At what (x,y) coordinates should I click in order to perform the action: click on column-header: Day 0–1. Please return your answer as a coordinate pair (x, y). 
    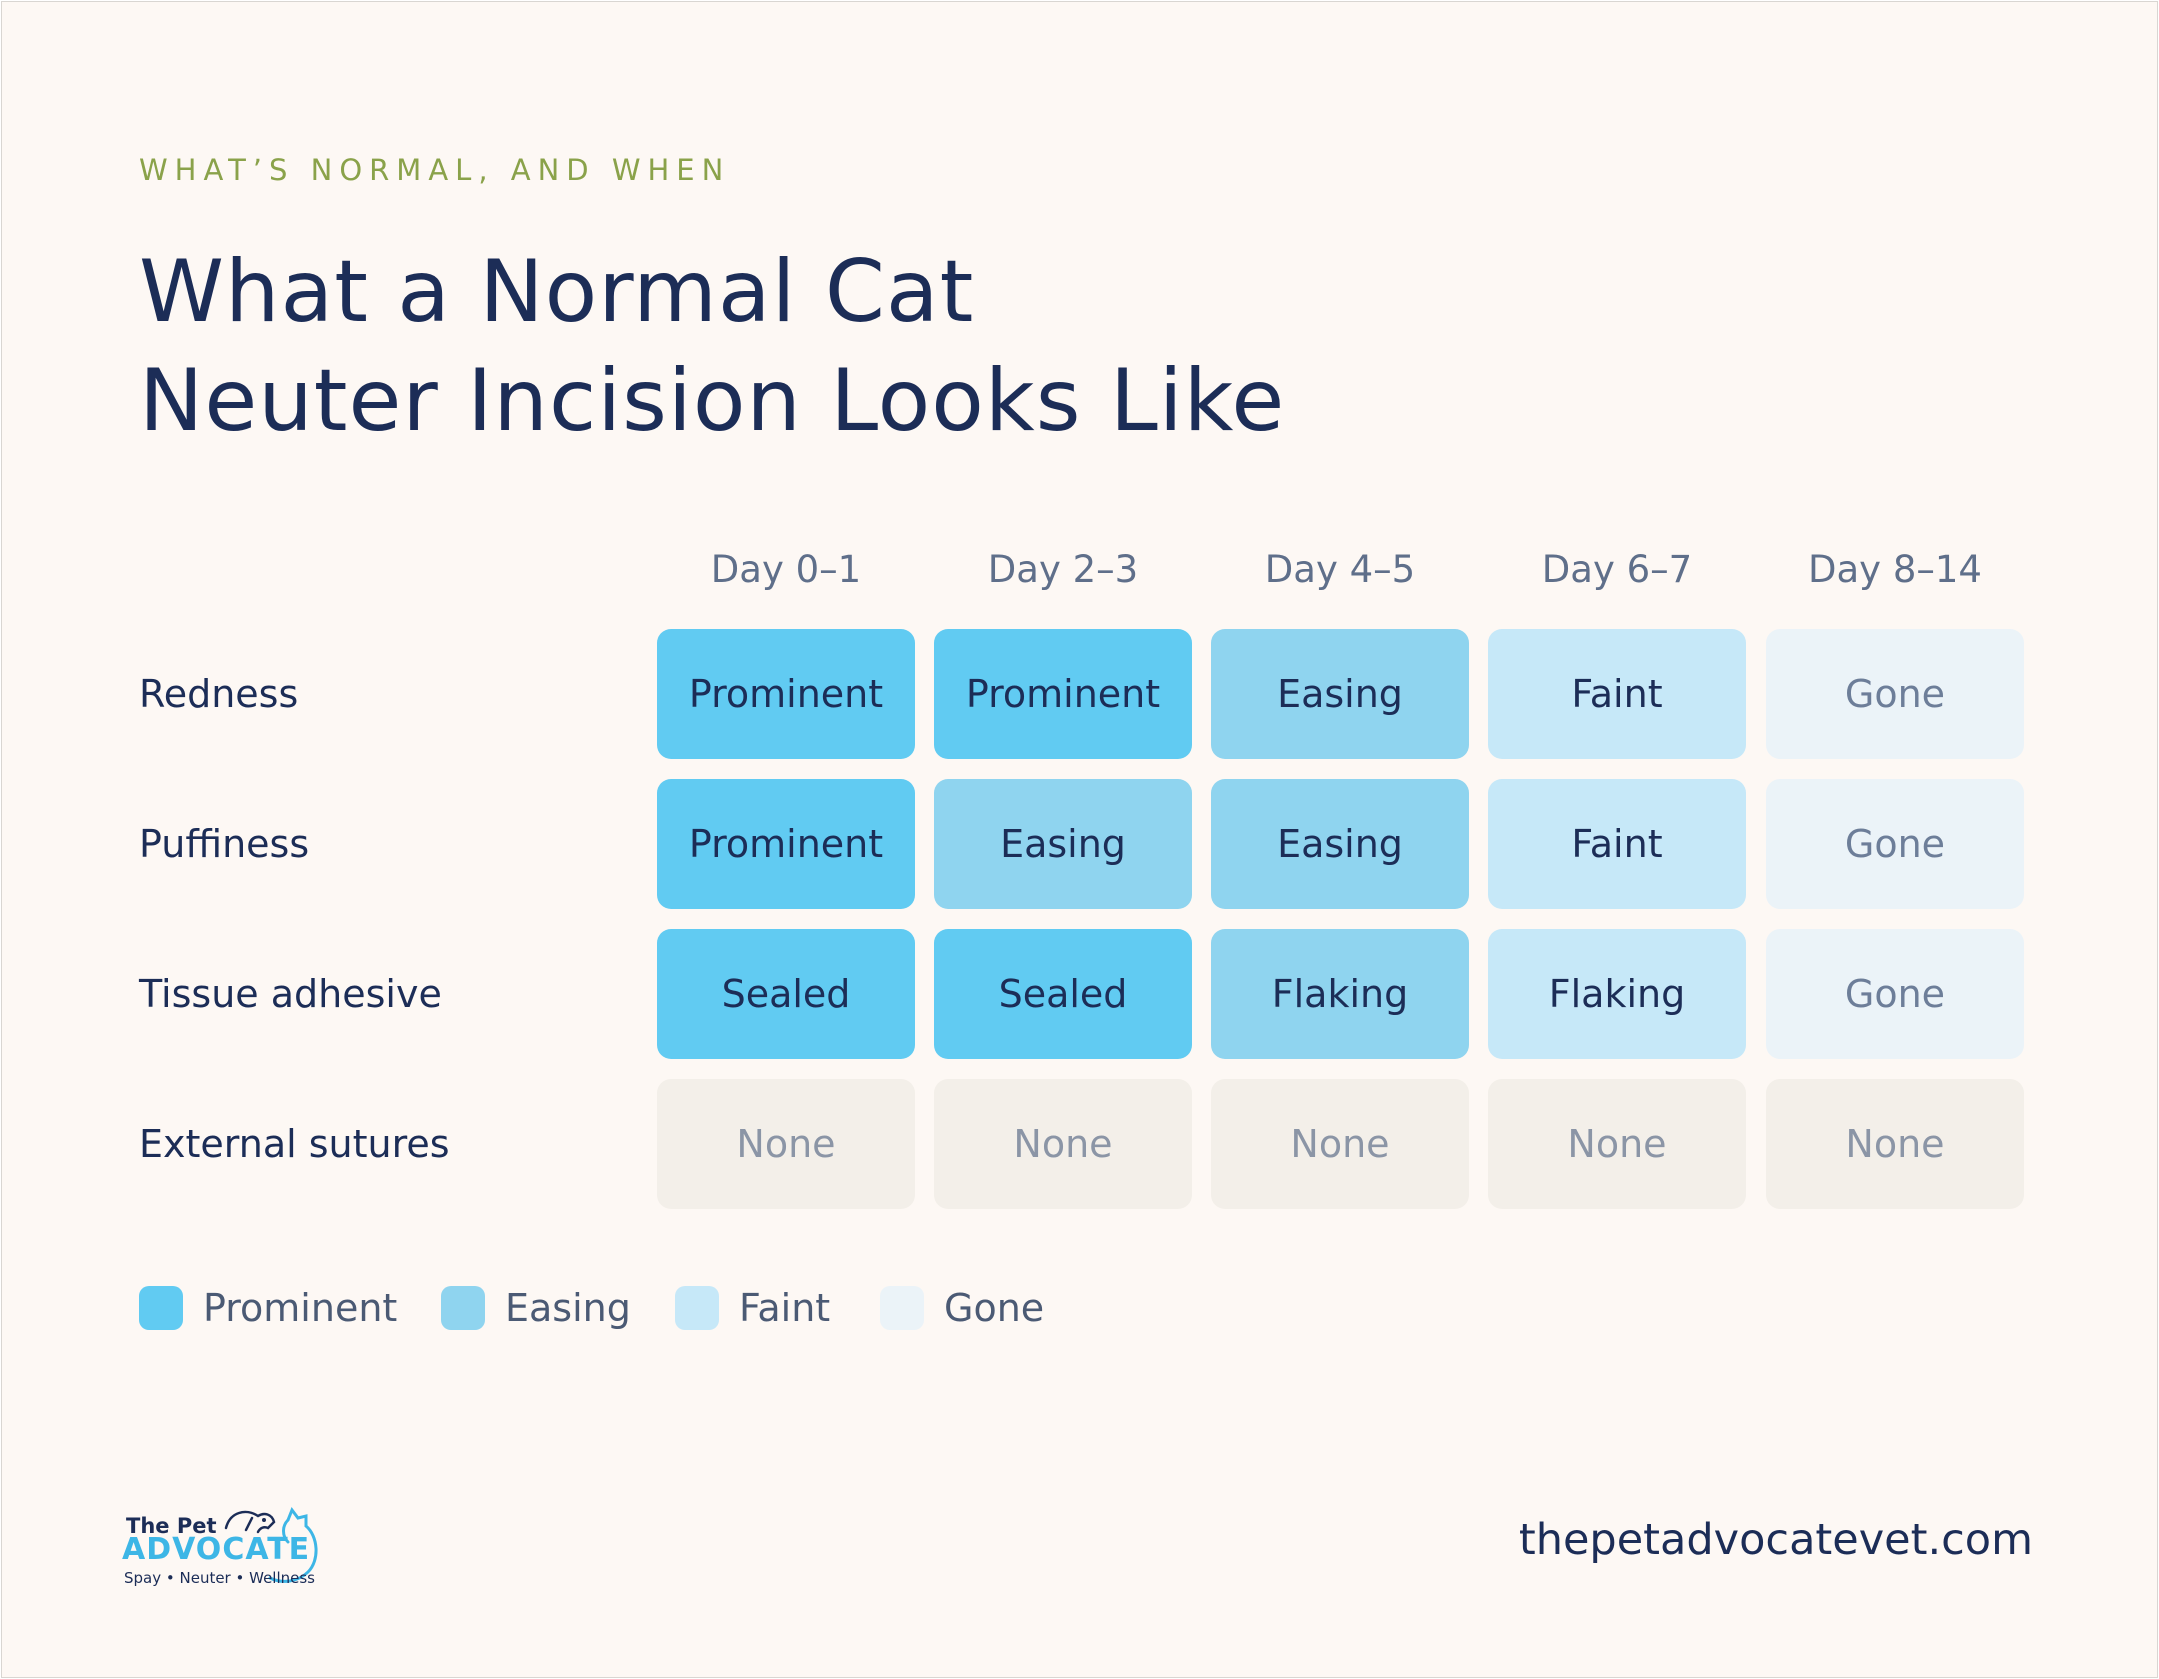
    Looking at the image, I should click on (786, 569).